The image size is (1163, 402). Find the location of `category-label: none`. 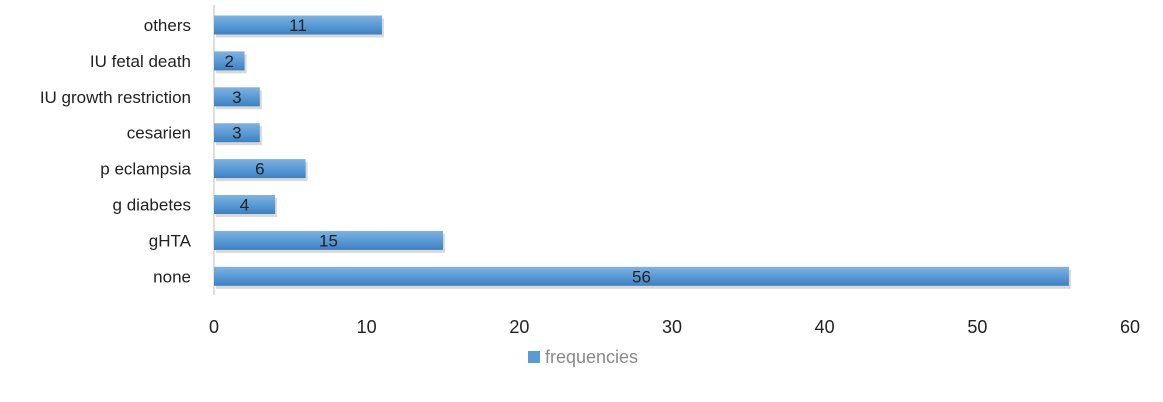

category-label: none is located at coordinates (172, 276).